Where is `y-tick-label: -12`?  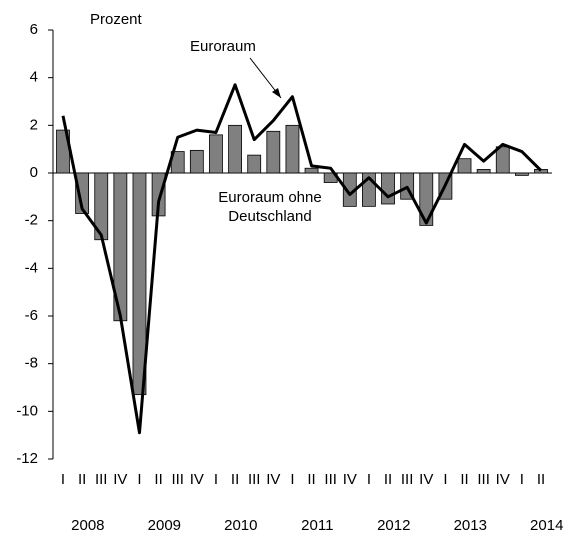
y-tick-label: -12 is located at coordinates (27, 458).